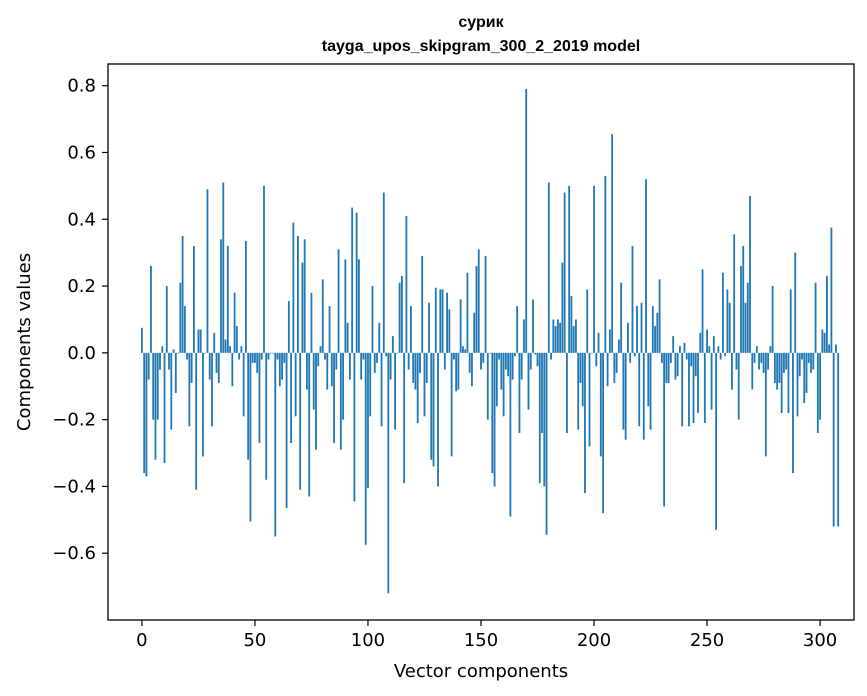 Image resolution: width=867 pixels, height=696 pixels. Describe the element at coordinates (81, 286) in the screenshot. I see `y-tick-label: 0.2` at that location.